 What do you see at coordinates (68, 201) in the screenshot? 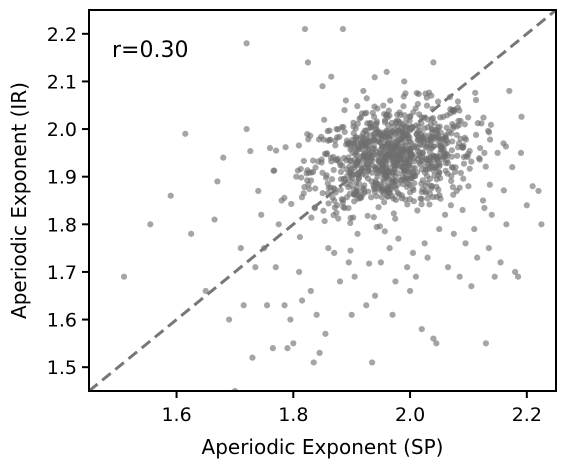
I see `y-axis-ticks: 1.5 1.6 1.7 1.8 1.9 2.0 2.1 2.2` at bounding box center [68, 201].